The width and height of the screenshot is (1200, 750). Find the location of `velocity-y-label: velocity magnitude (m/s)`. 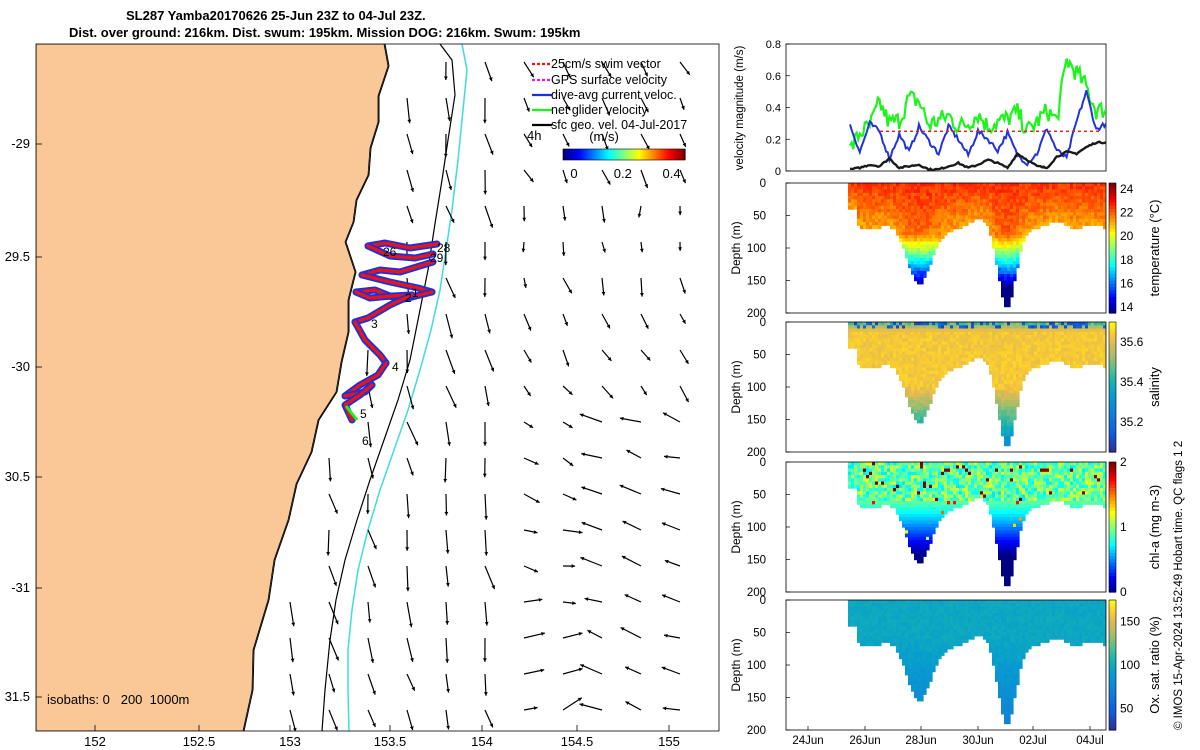

velocity-y-label: velocity magnitude (m/s) is located at coordinates (740, 108).